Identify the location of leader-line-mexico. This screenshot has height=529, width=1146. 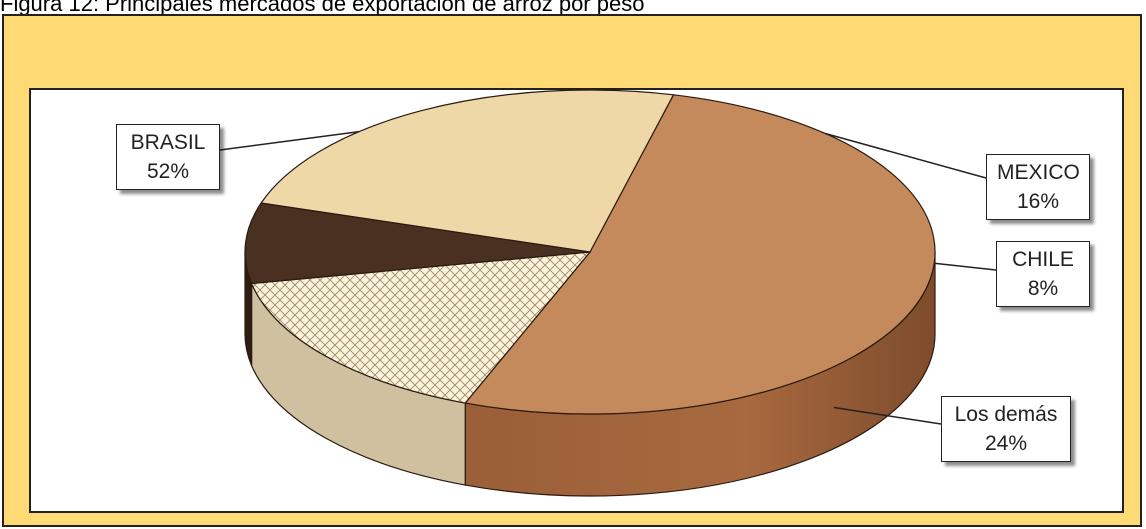
(906, 155).